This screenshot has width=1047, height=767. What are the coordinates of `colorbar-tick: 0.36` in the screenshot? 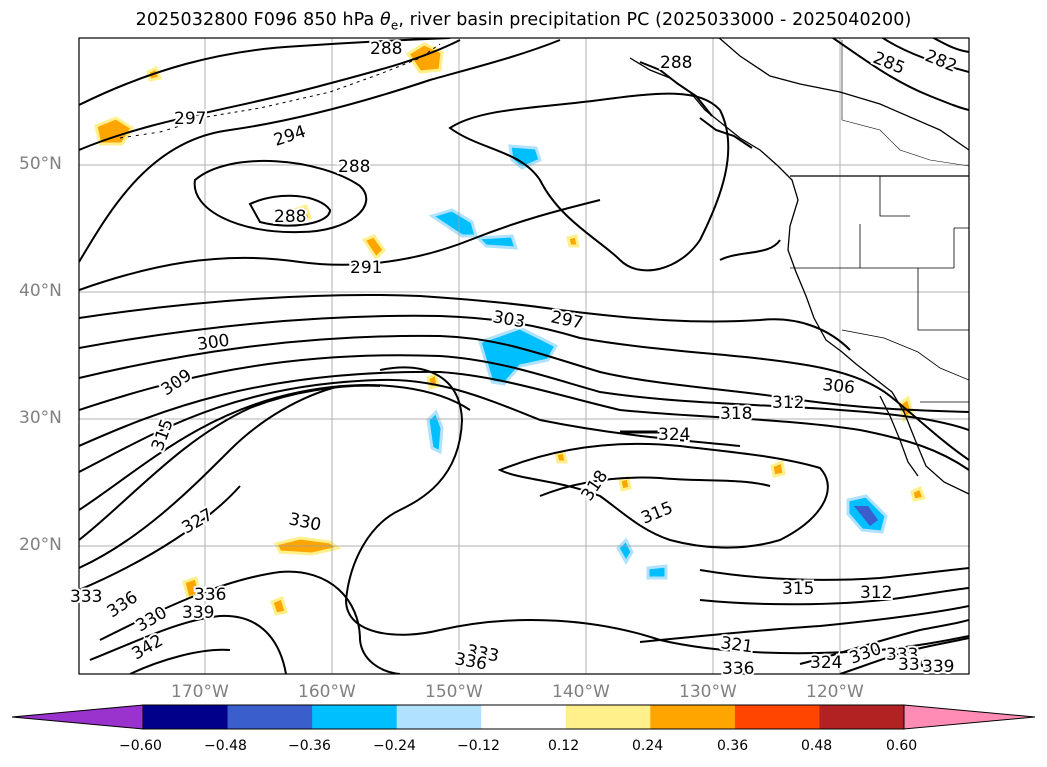 It's located at (733, 746).